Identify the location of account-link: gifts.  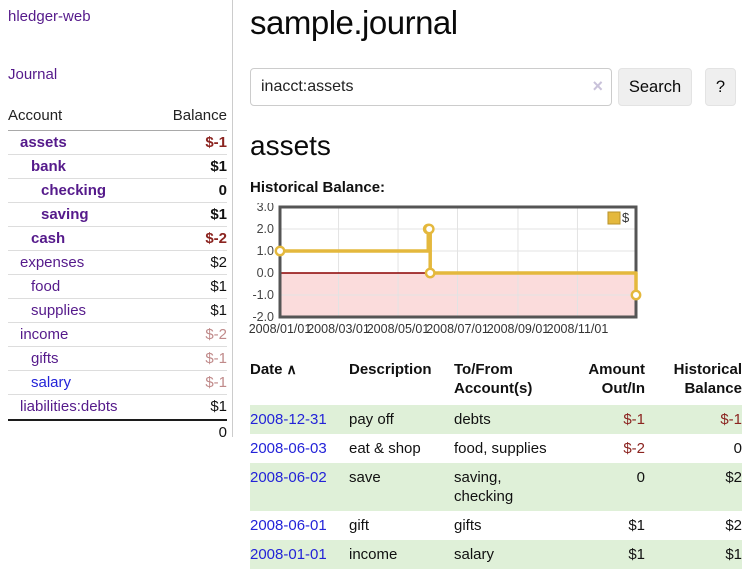
(45, 358).